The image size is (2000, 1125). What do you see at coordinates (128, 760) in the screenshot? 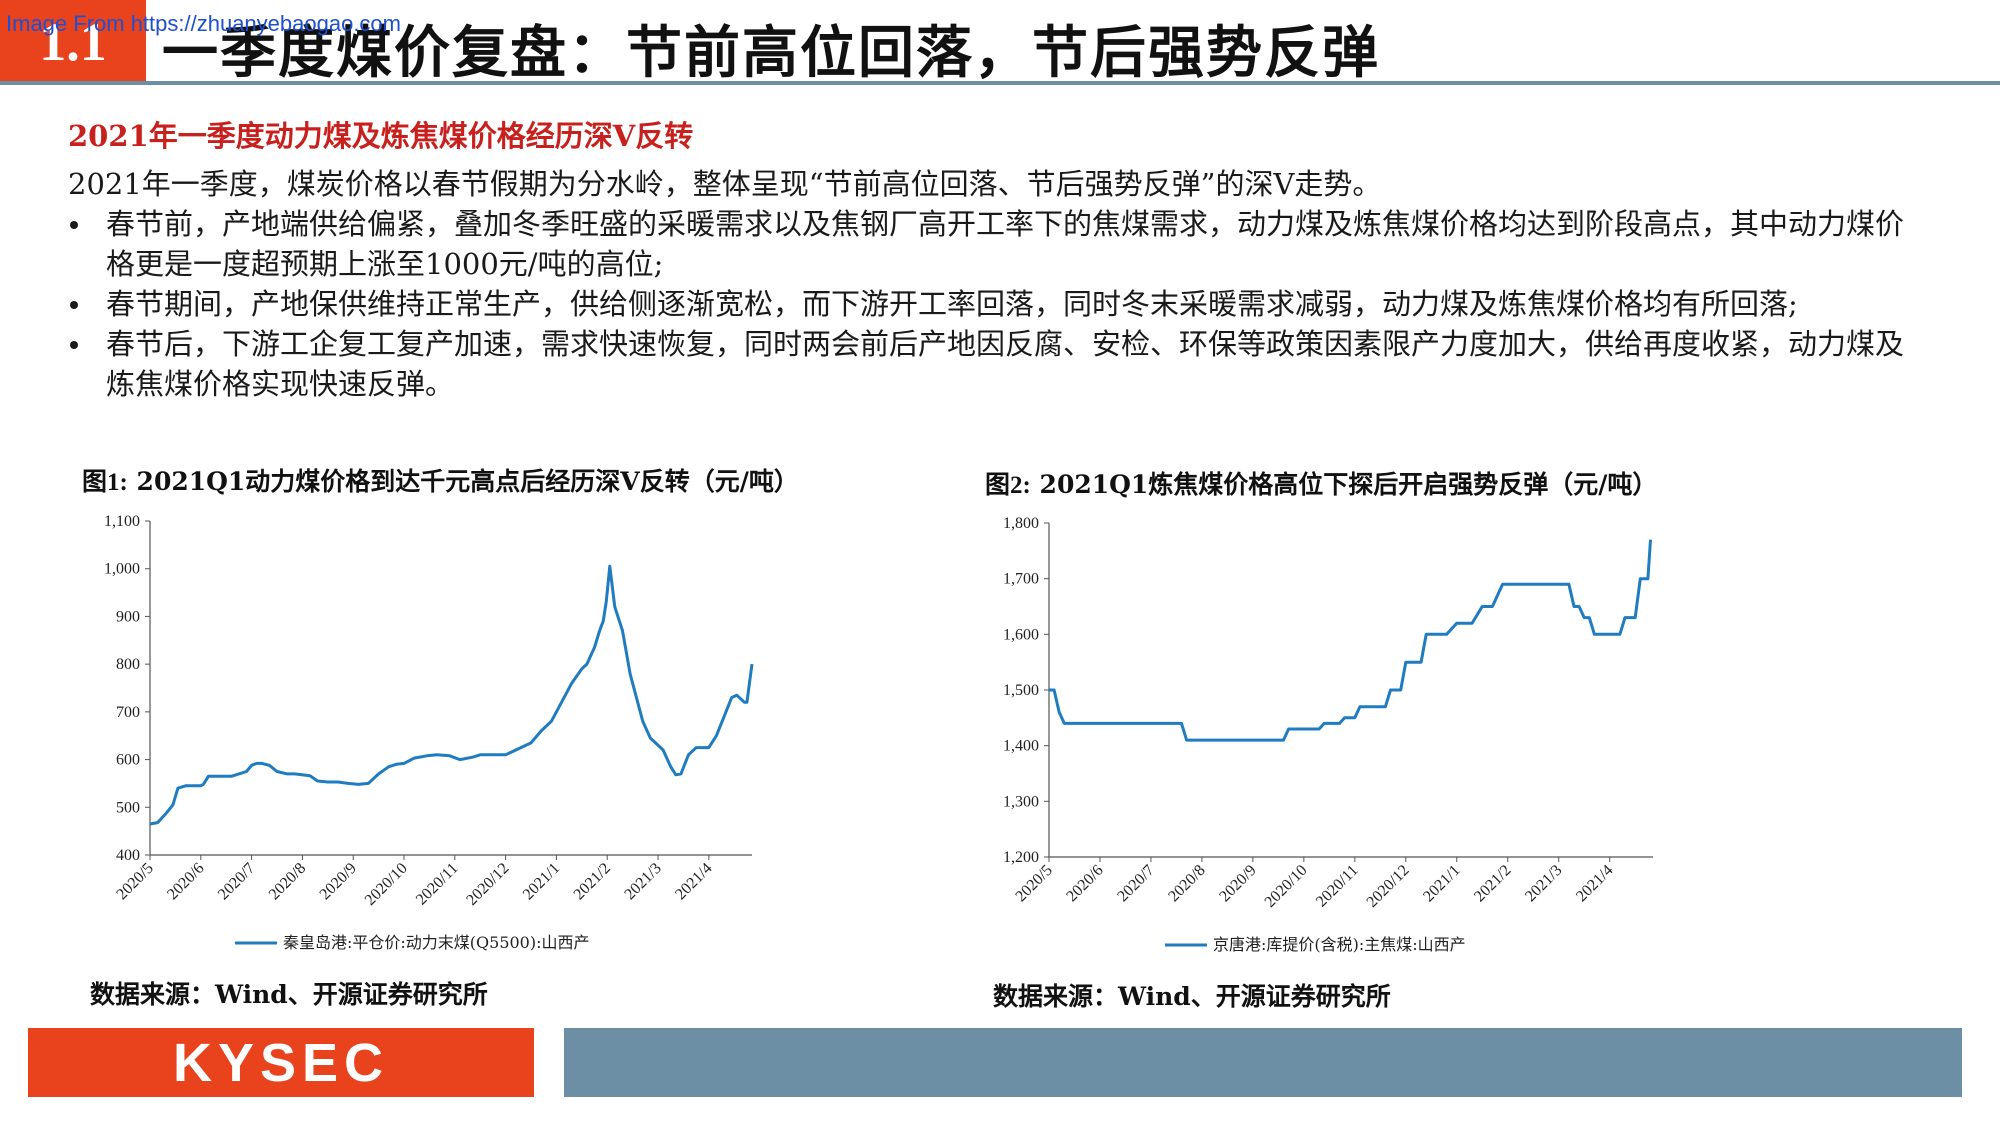
I see `y-tick-label: 600` at bounding box center [128, 760].